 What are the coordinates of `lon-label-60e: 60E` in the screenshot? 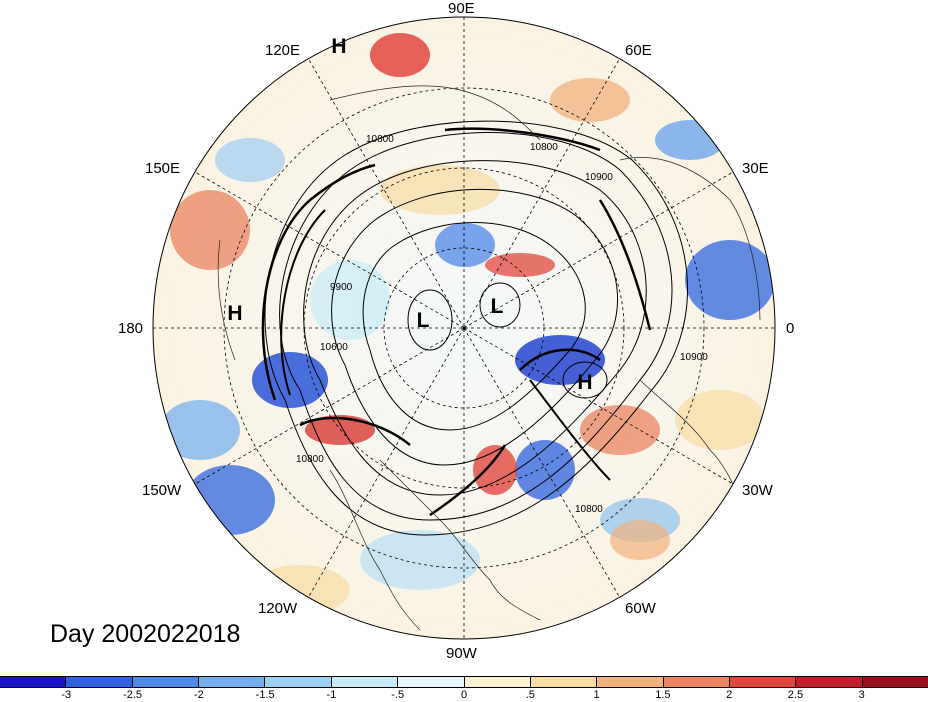 It's located at (638, 50).